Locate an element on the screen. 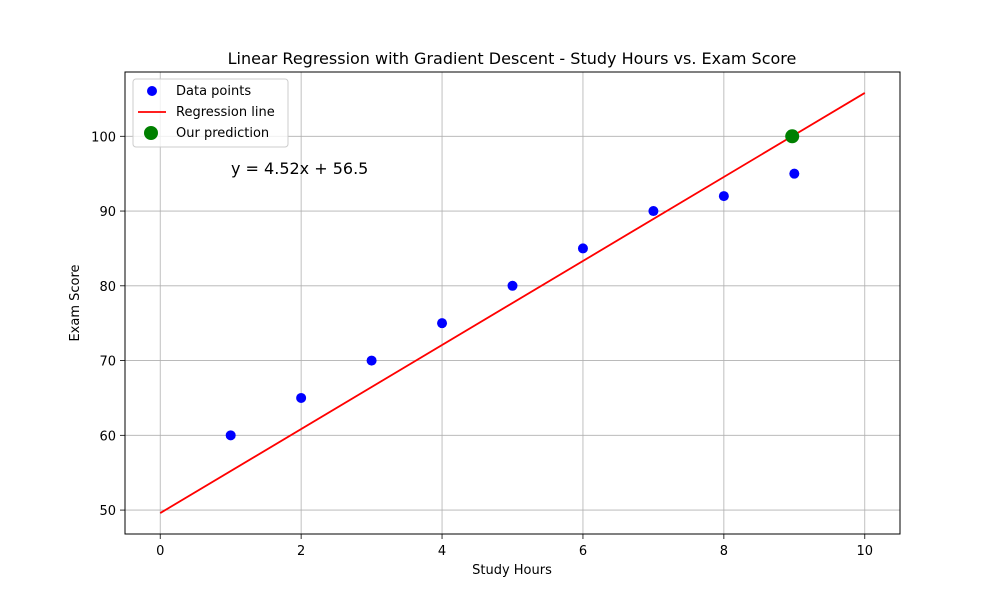  y-tick-label: 60 is located at coordinates (107, 436).